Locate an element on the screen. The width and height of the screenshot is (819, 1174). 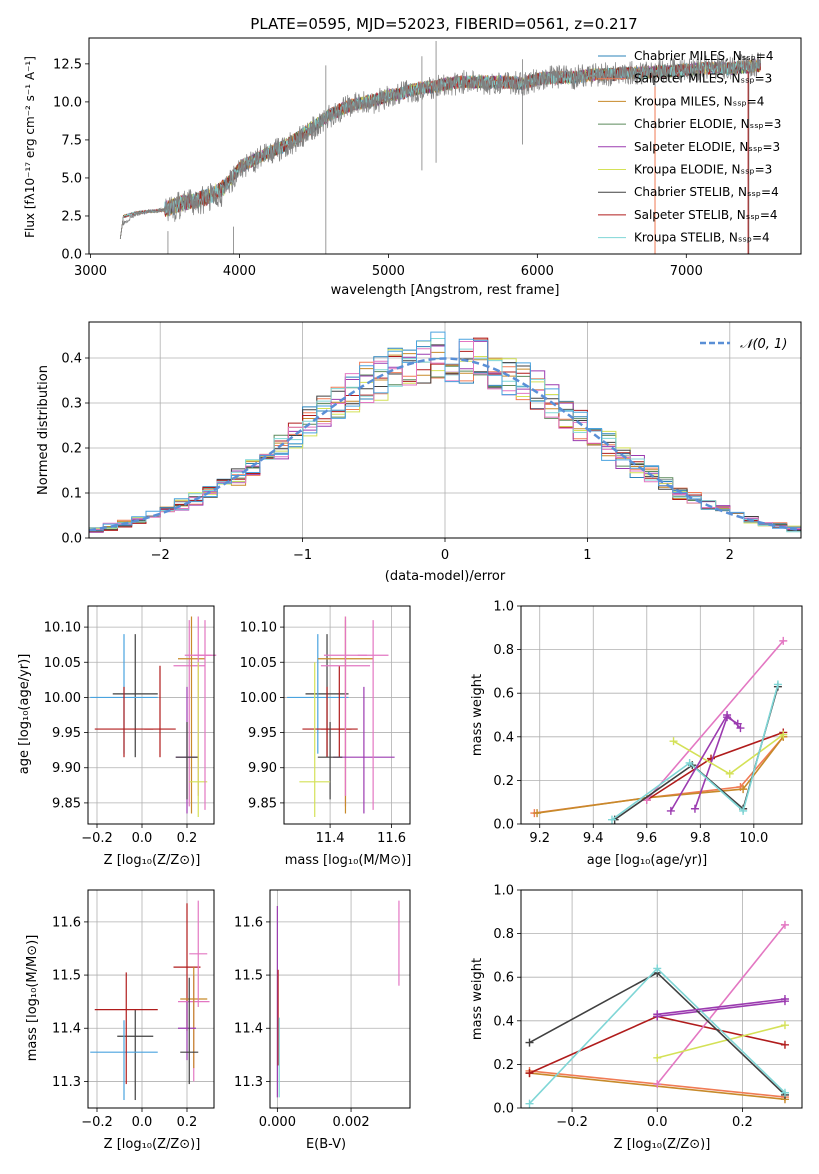
y-tick-label: 10.10 is located at coordinates (62, 628).